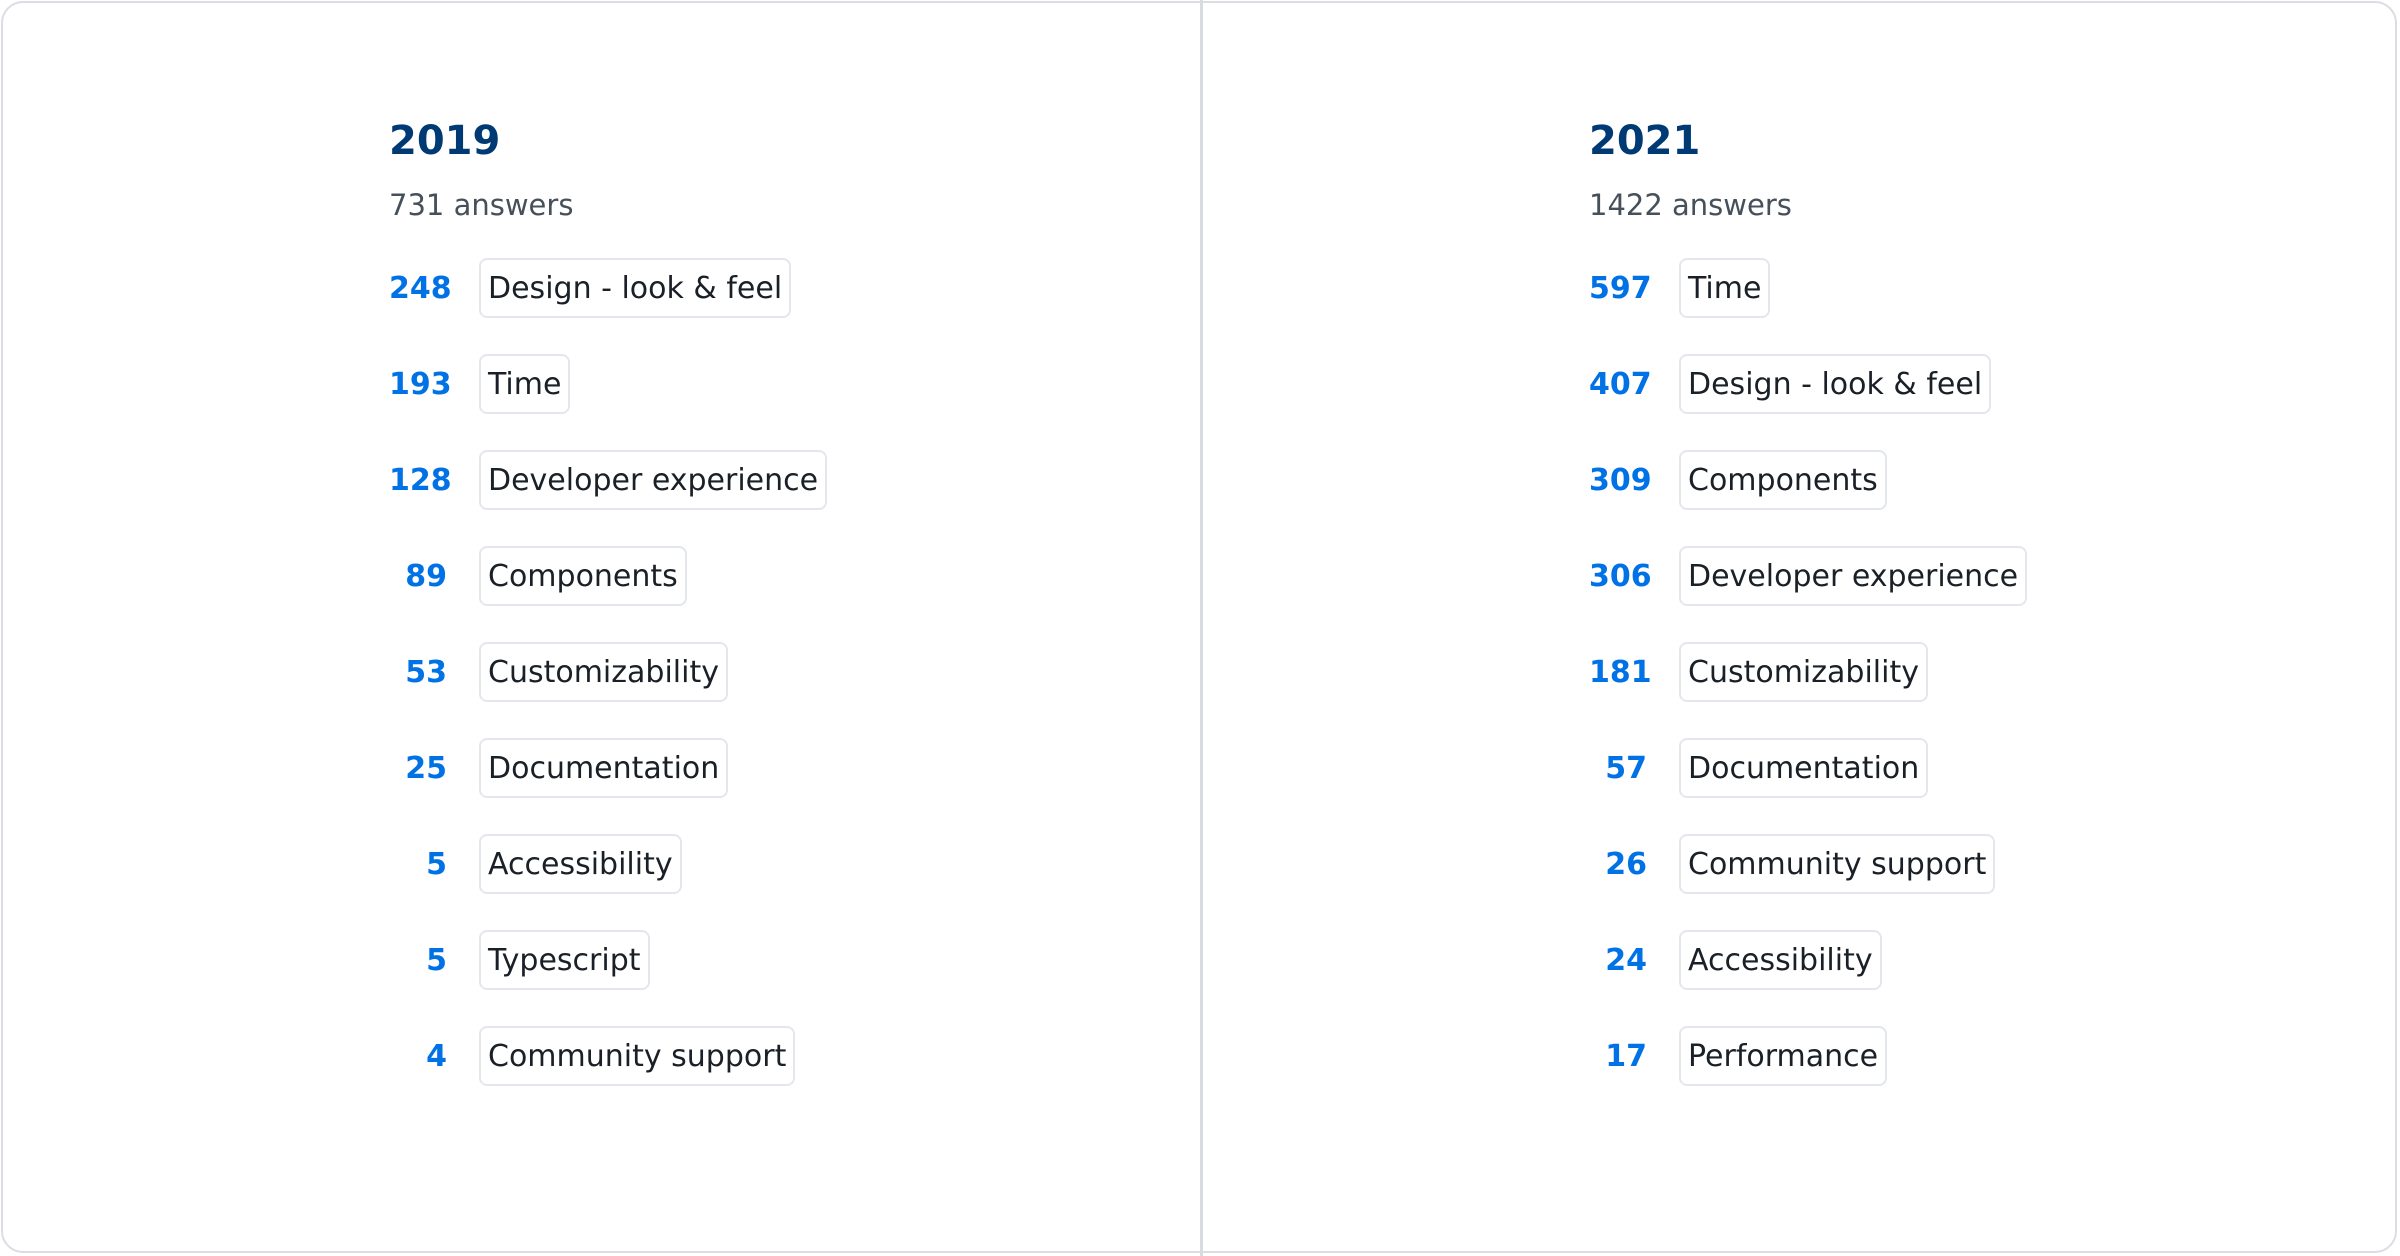 The width and height of the screenshot is (2400, 1256). I want to click on list-item: 193 Time, so click(608, 384).